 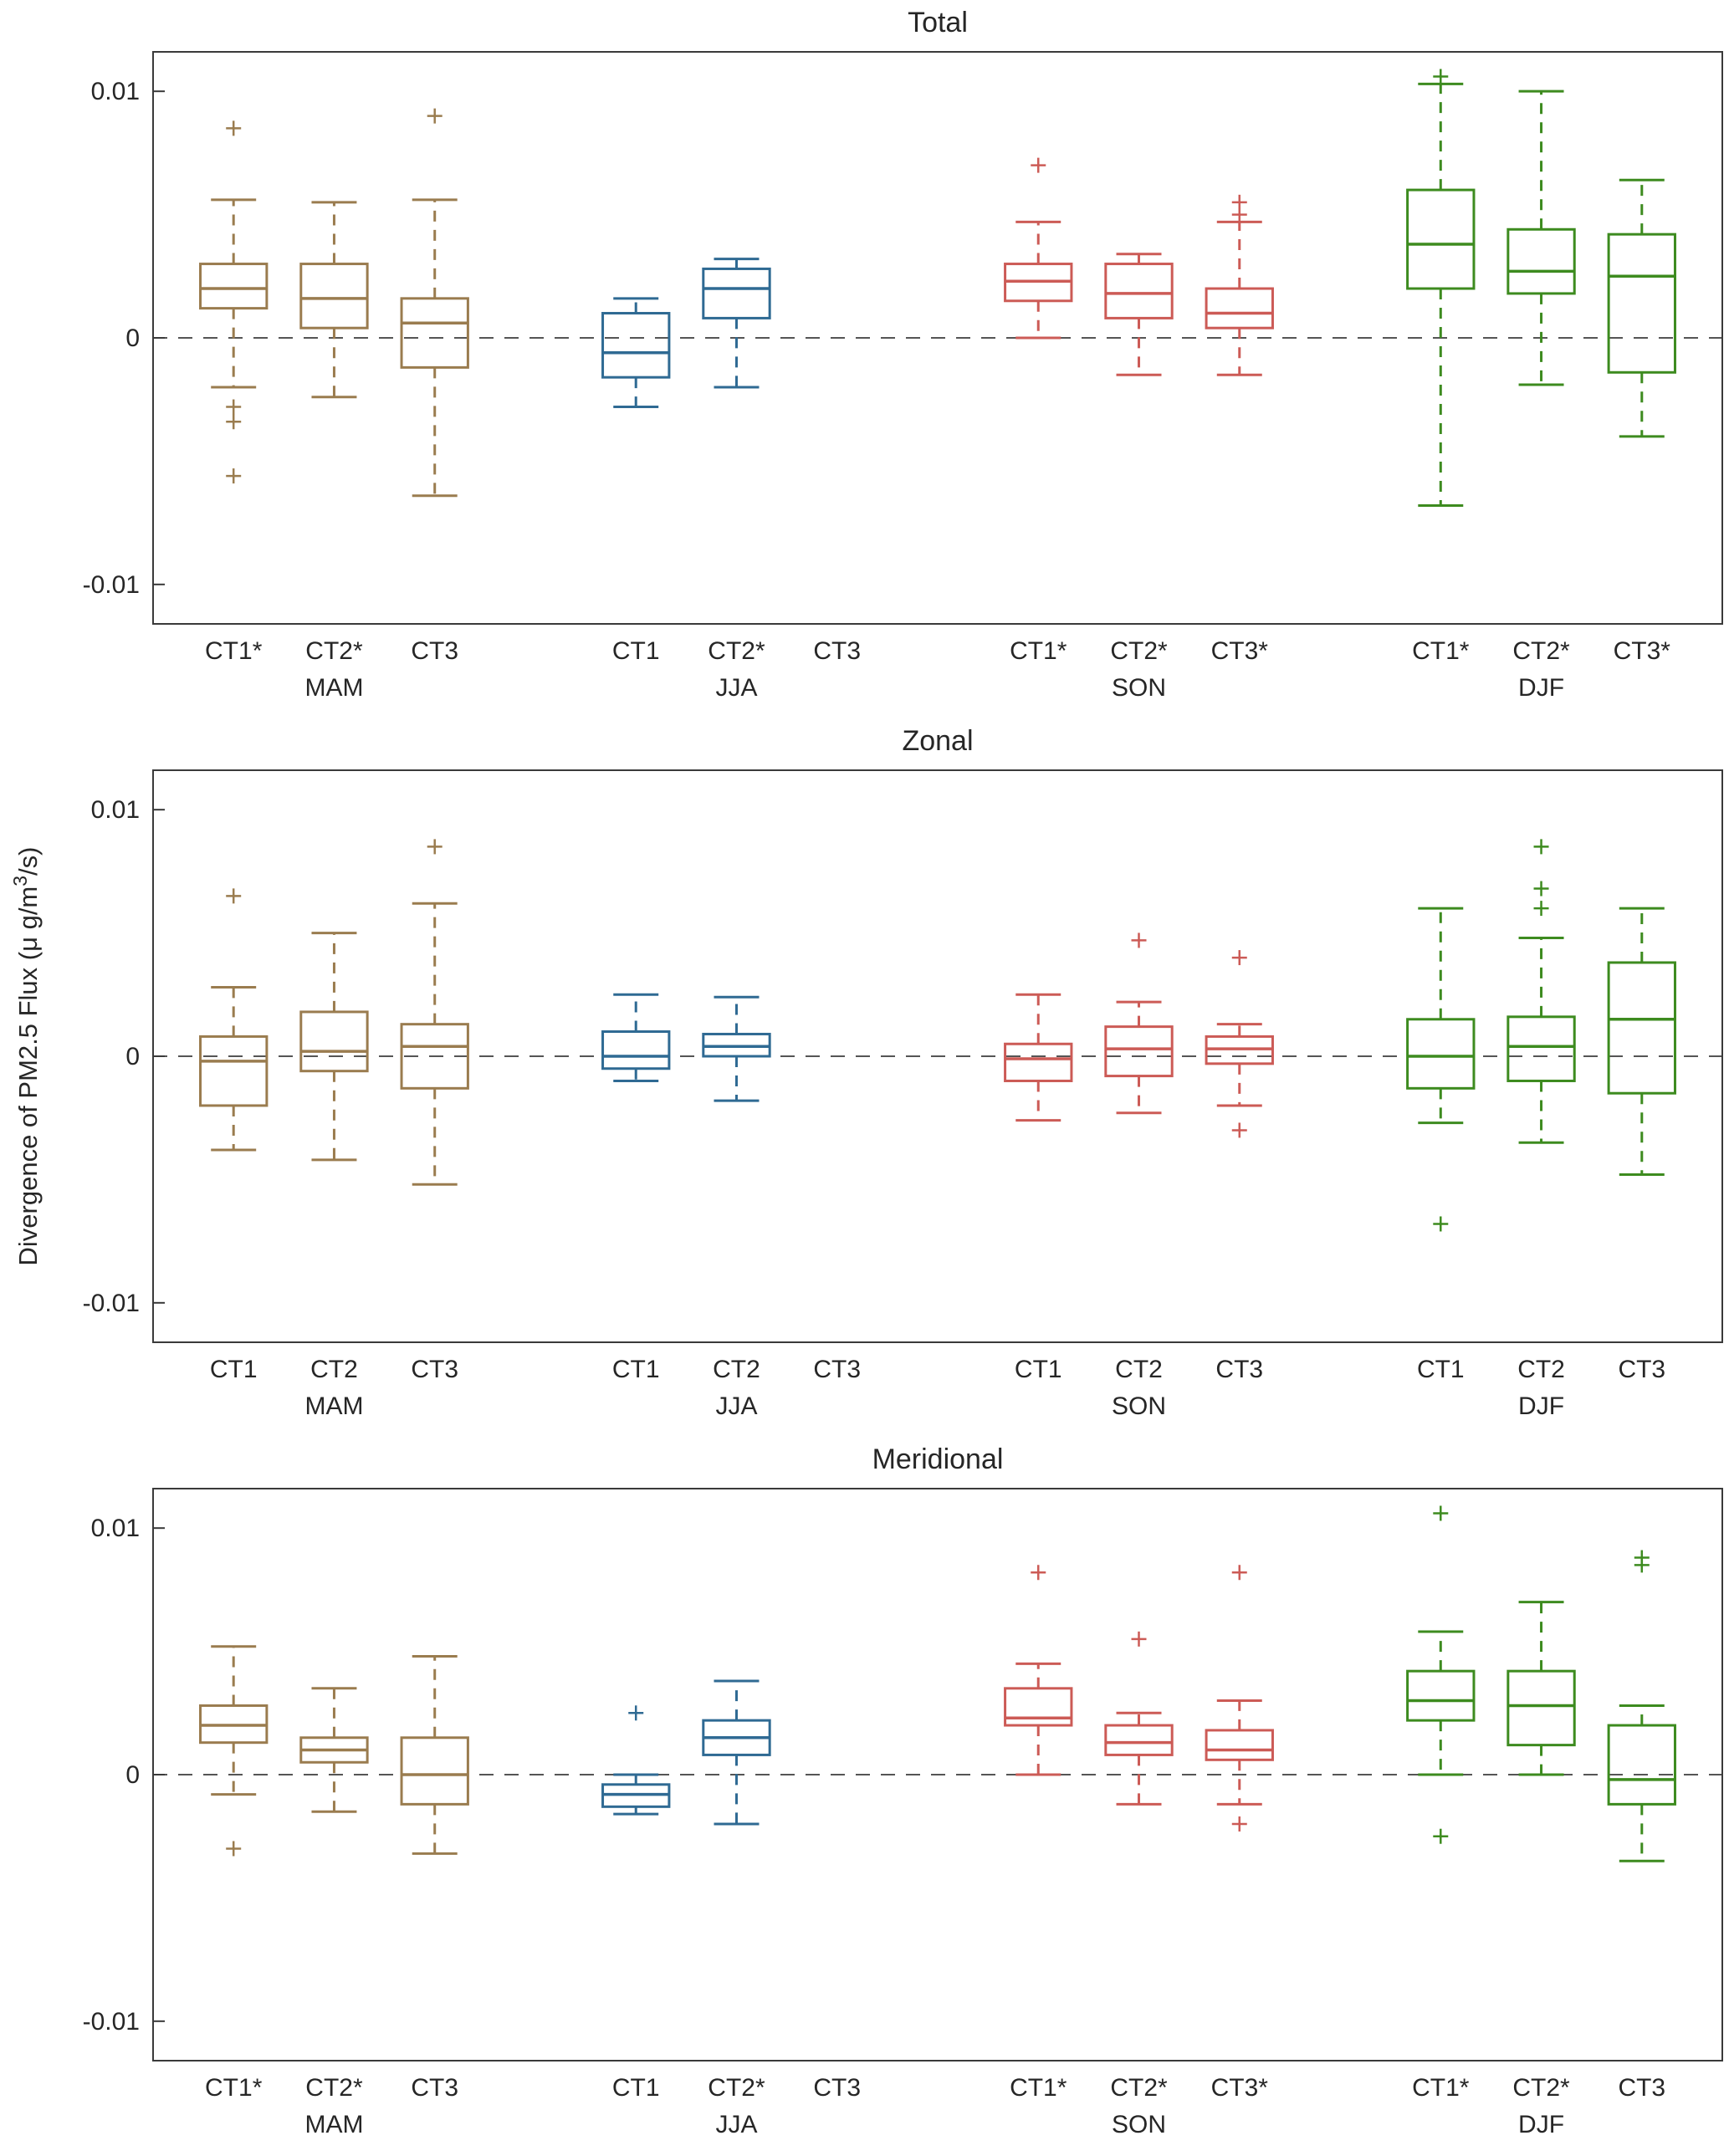 I want to click on box-MAM-CT1*, so click(x=234, y=302).